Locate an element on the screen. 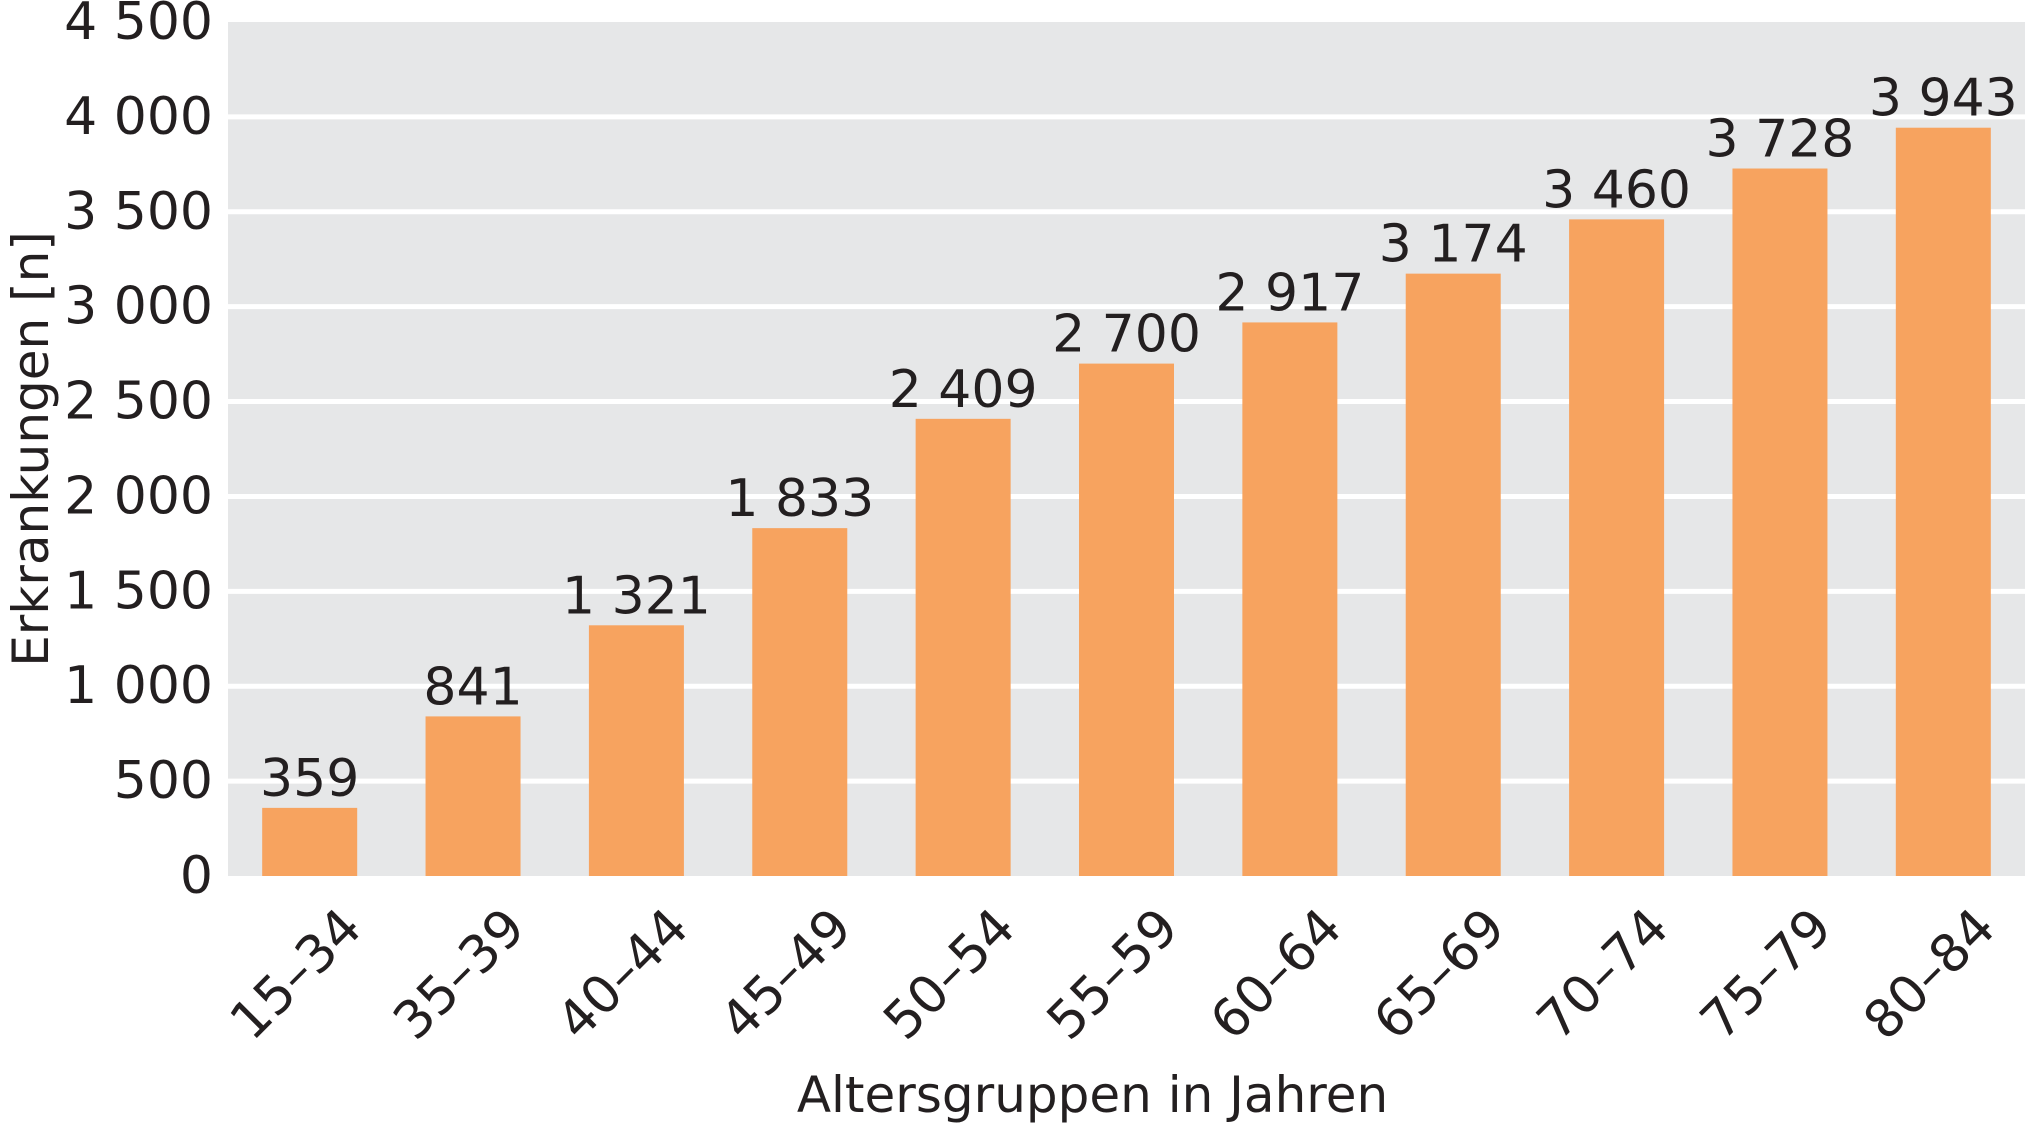 This screenshot has height=1133, width=2025. y-tick-label: 0 is located at coordinates (196, 876).